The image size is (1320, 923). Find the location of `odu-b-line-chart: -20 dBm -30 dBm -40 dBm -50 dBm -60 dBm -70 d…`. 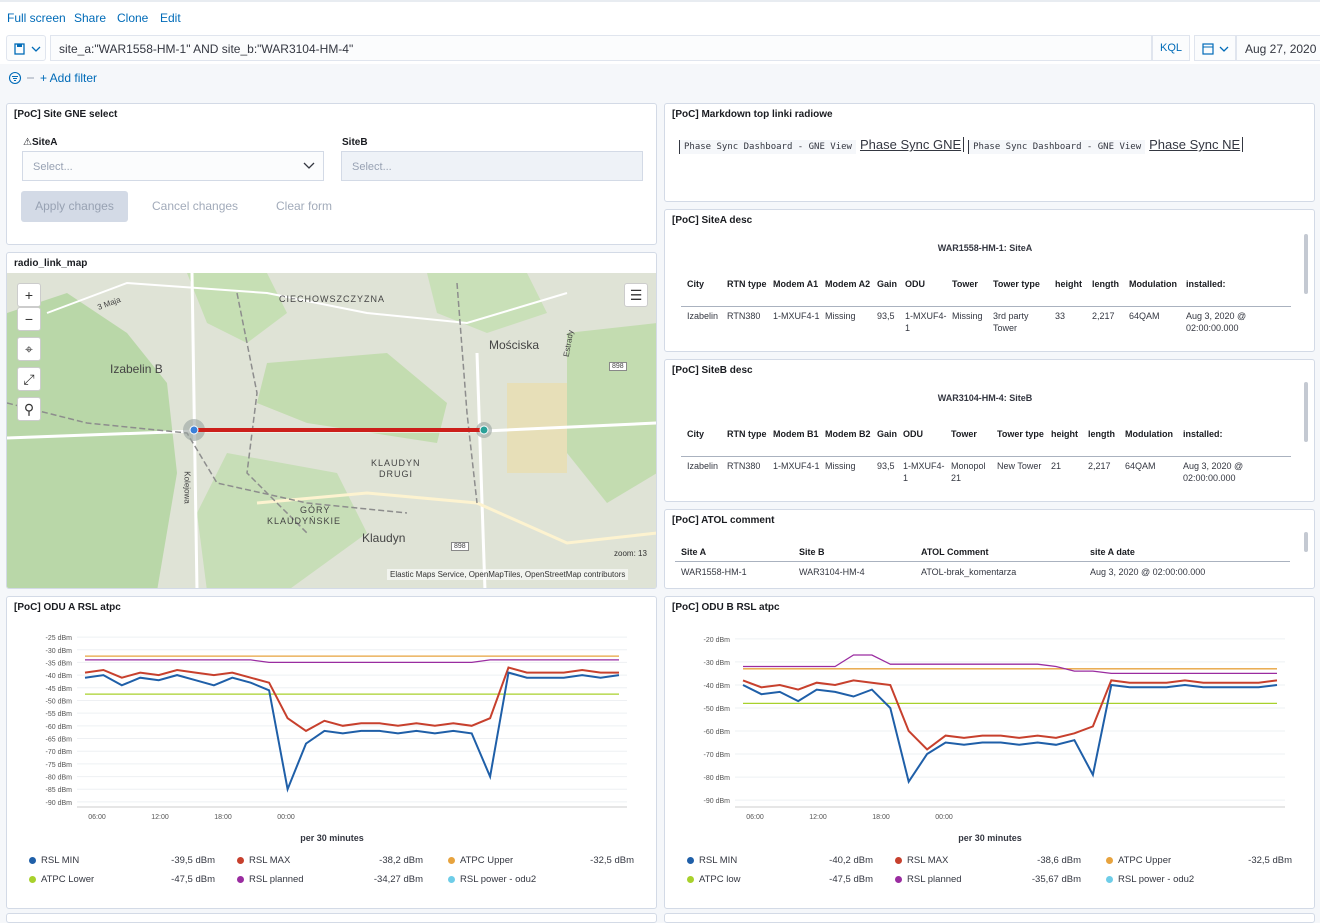

odu-b-line-chart: -20 dBm -30 dBm -40 dBm -50 dBm -60 dBm -70 d… is located at coordinates (994, 729).